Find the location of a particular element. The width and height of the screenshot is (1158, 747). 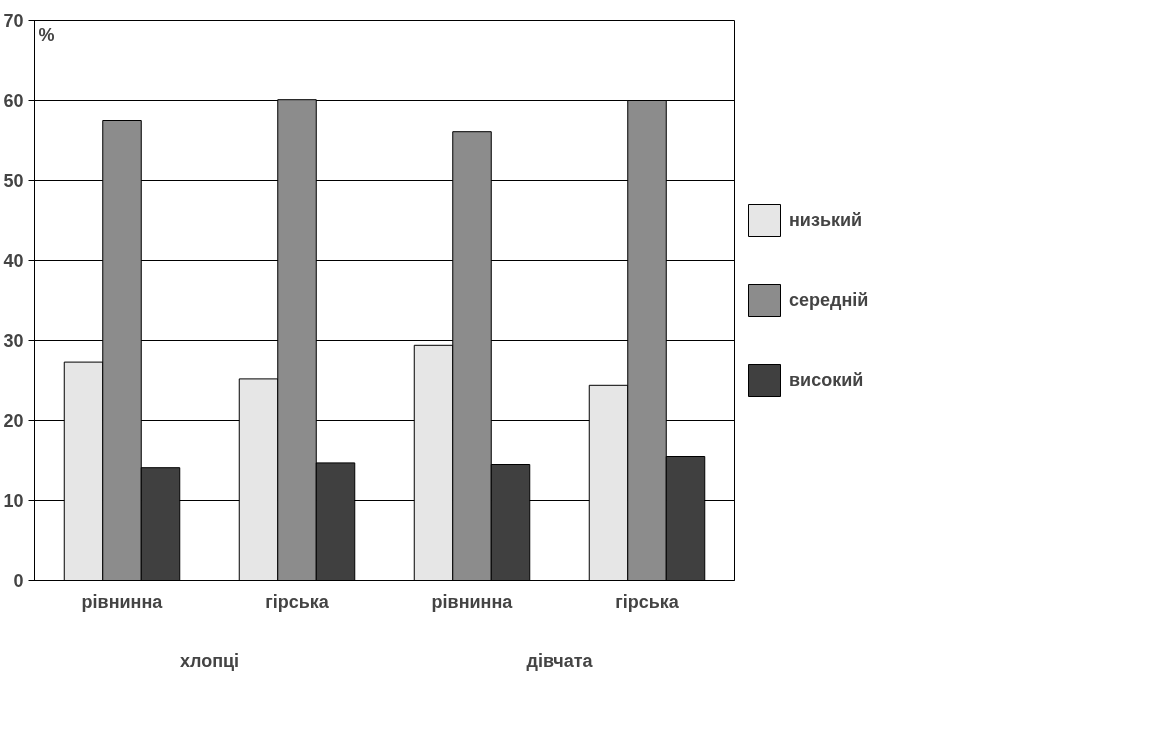

text: хлопці is located at coordinates (209, 660).